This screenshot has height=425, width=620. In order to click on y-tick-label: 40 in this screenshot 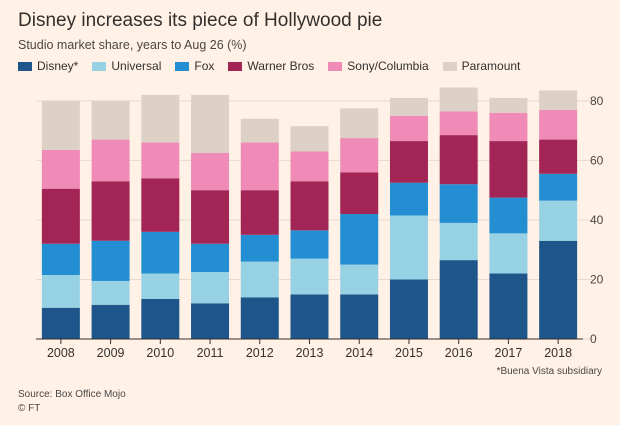, I will do `click(597, 220)`.